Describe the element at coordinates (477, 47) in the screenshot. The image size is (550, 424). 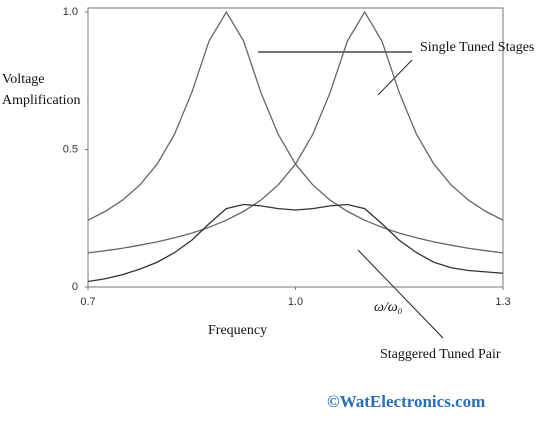
I see `annotation: Single Tuned Stages` at that location.